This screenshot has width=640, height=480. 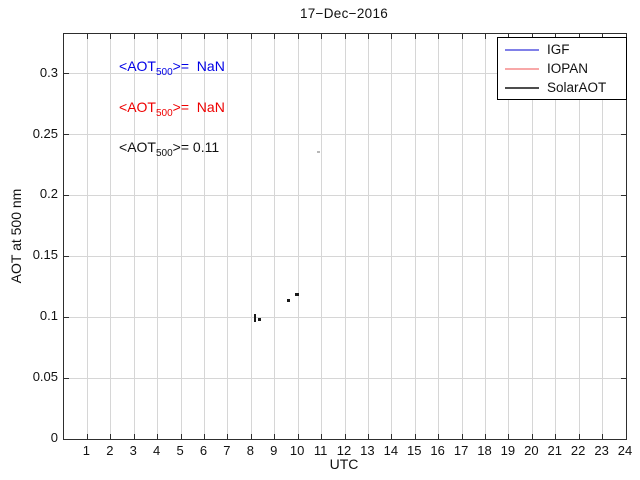 I want to click on x-tick-label: 18, so click(x=484, y=450).